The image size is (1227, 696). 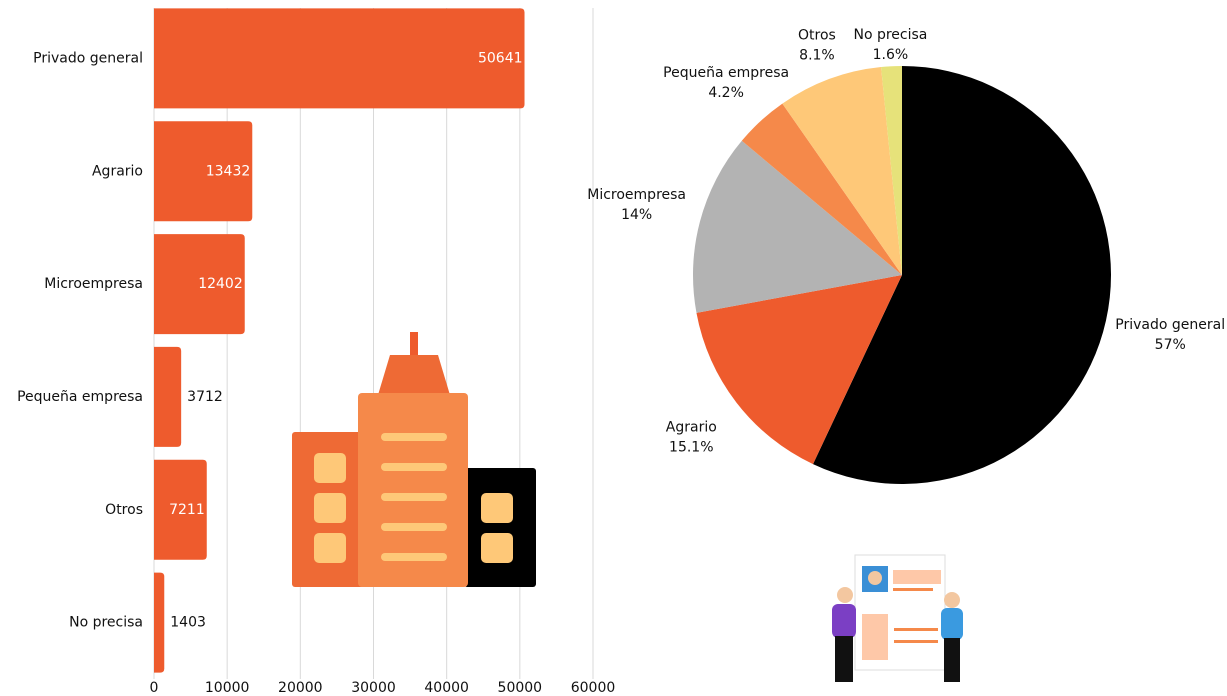 I want to click on y-tick-label: Pequeña empresa, so click(x=80, y=397).